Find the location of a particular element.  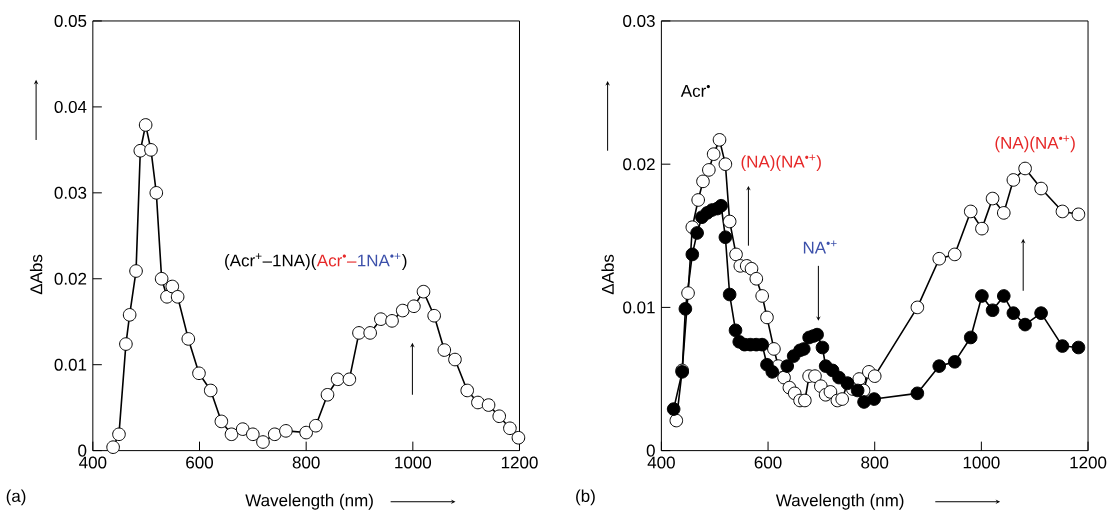

text: (b) is located at coordinates (585, 497).